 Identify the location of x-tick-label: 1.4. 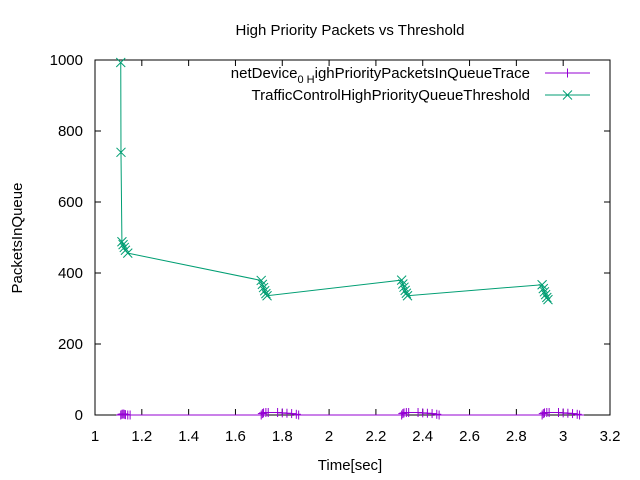
(188, 436).